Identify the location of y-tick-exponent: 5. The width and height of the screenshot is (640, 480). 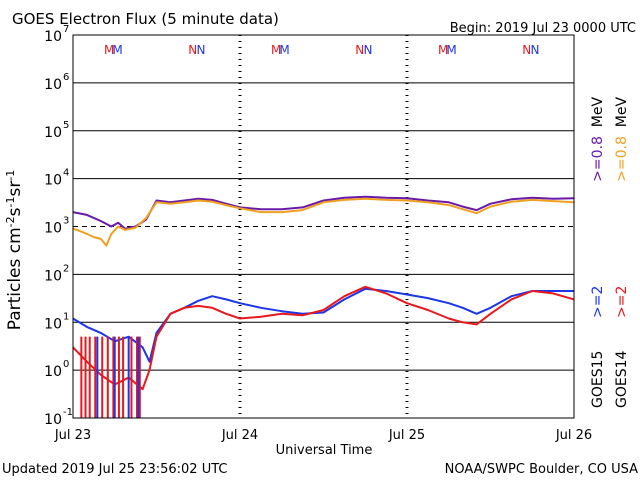
(66, 125).